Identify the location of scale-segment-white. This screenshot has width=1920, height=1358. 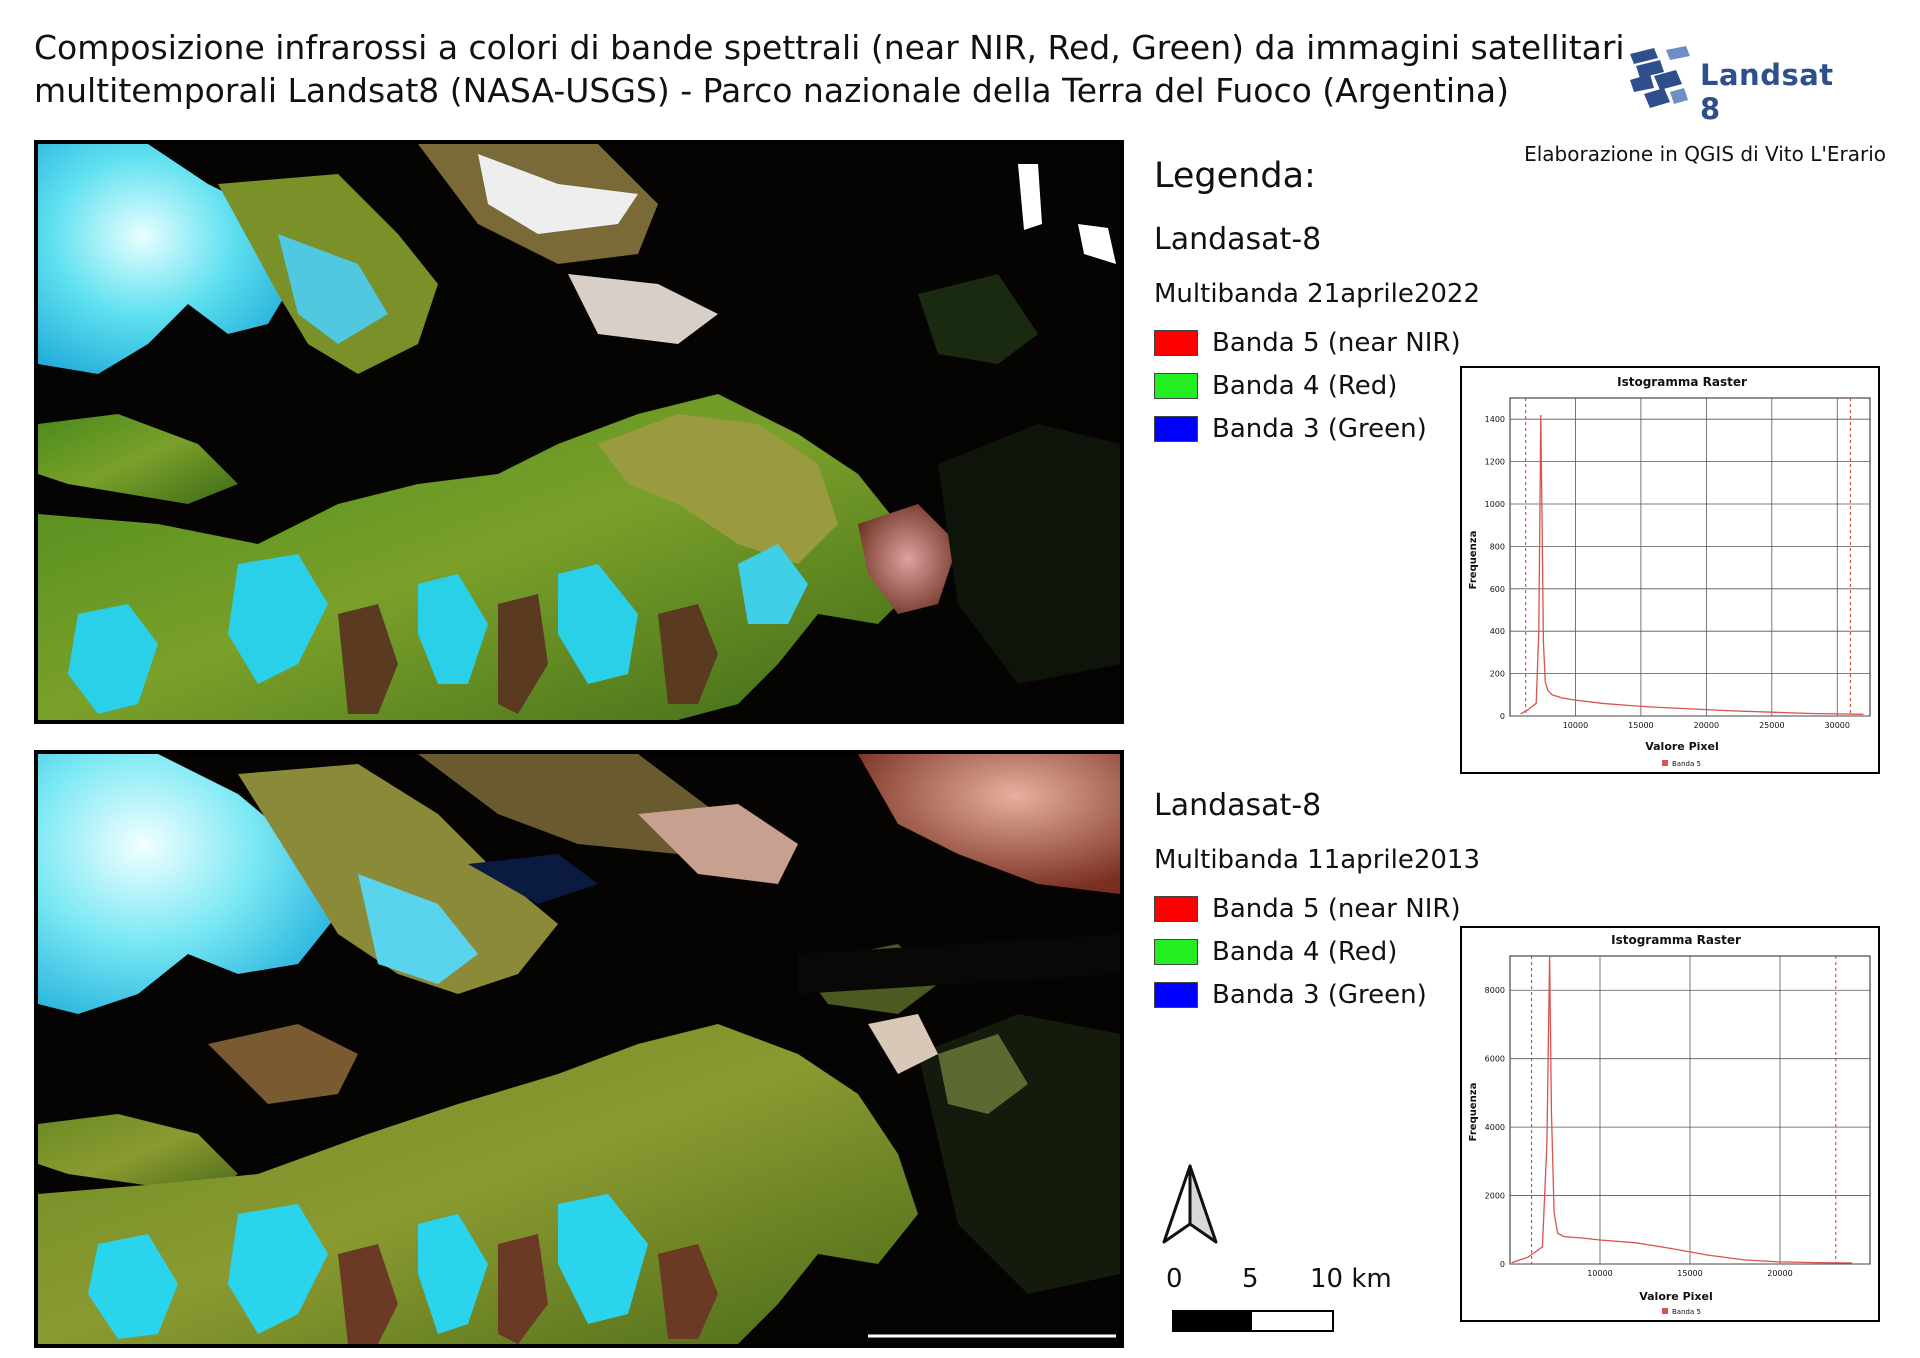
(1292, 1321).